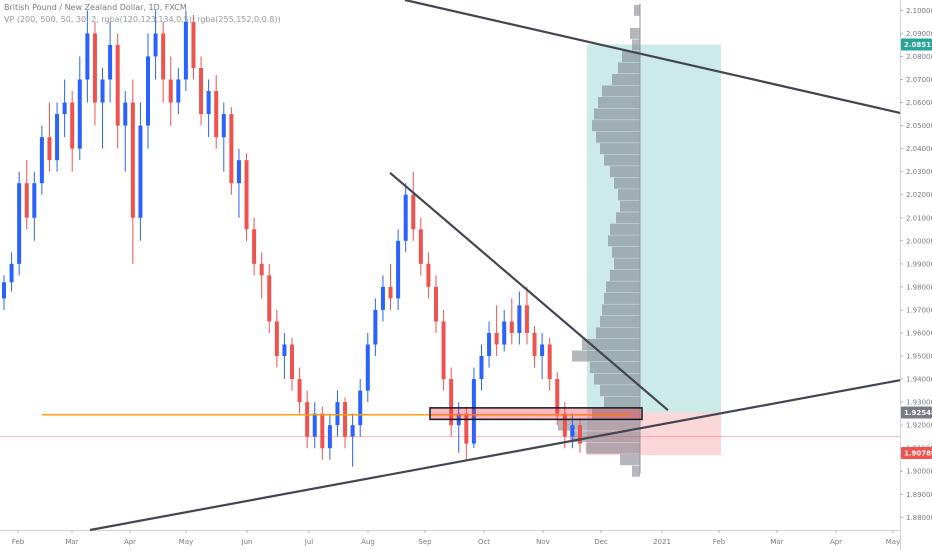 Image resolution: width=932 pixels, height=550 pixels. Describe the element at coordinates (919, 57) in the screenshot. I see `y-tick-label: 2.08000` at that location.